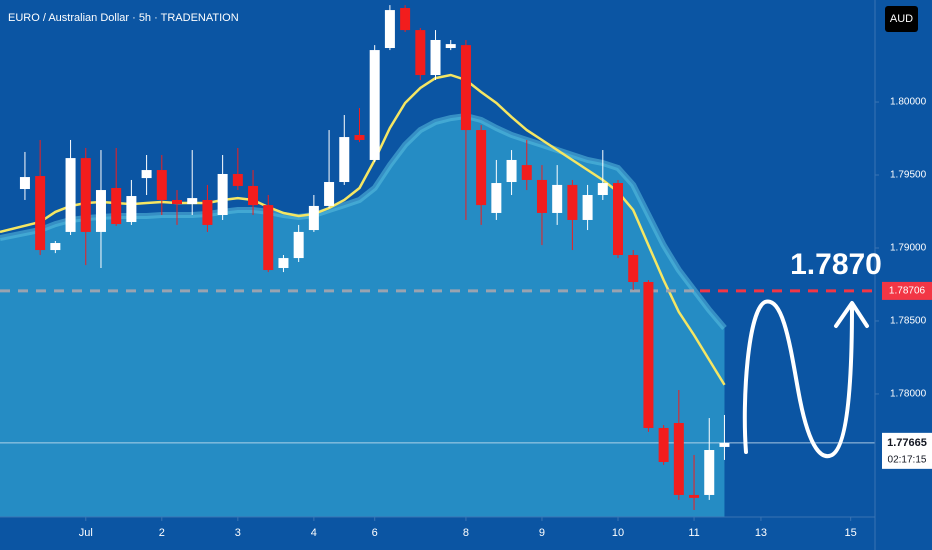 This screenshot has height=550, width=932. I want to click on target-annotation: 1.7870, so click(836, 264).